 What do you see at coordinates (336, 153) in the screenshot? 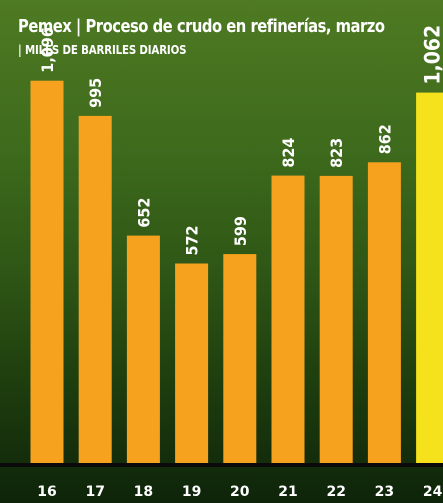
I see `value-label-22: 823` at bounding box center [336, 153].